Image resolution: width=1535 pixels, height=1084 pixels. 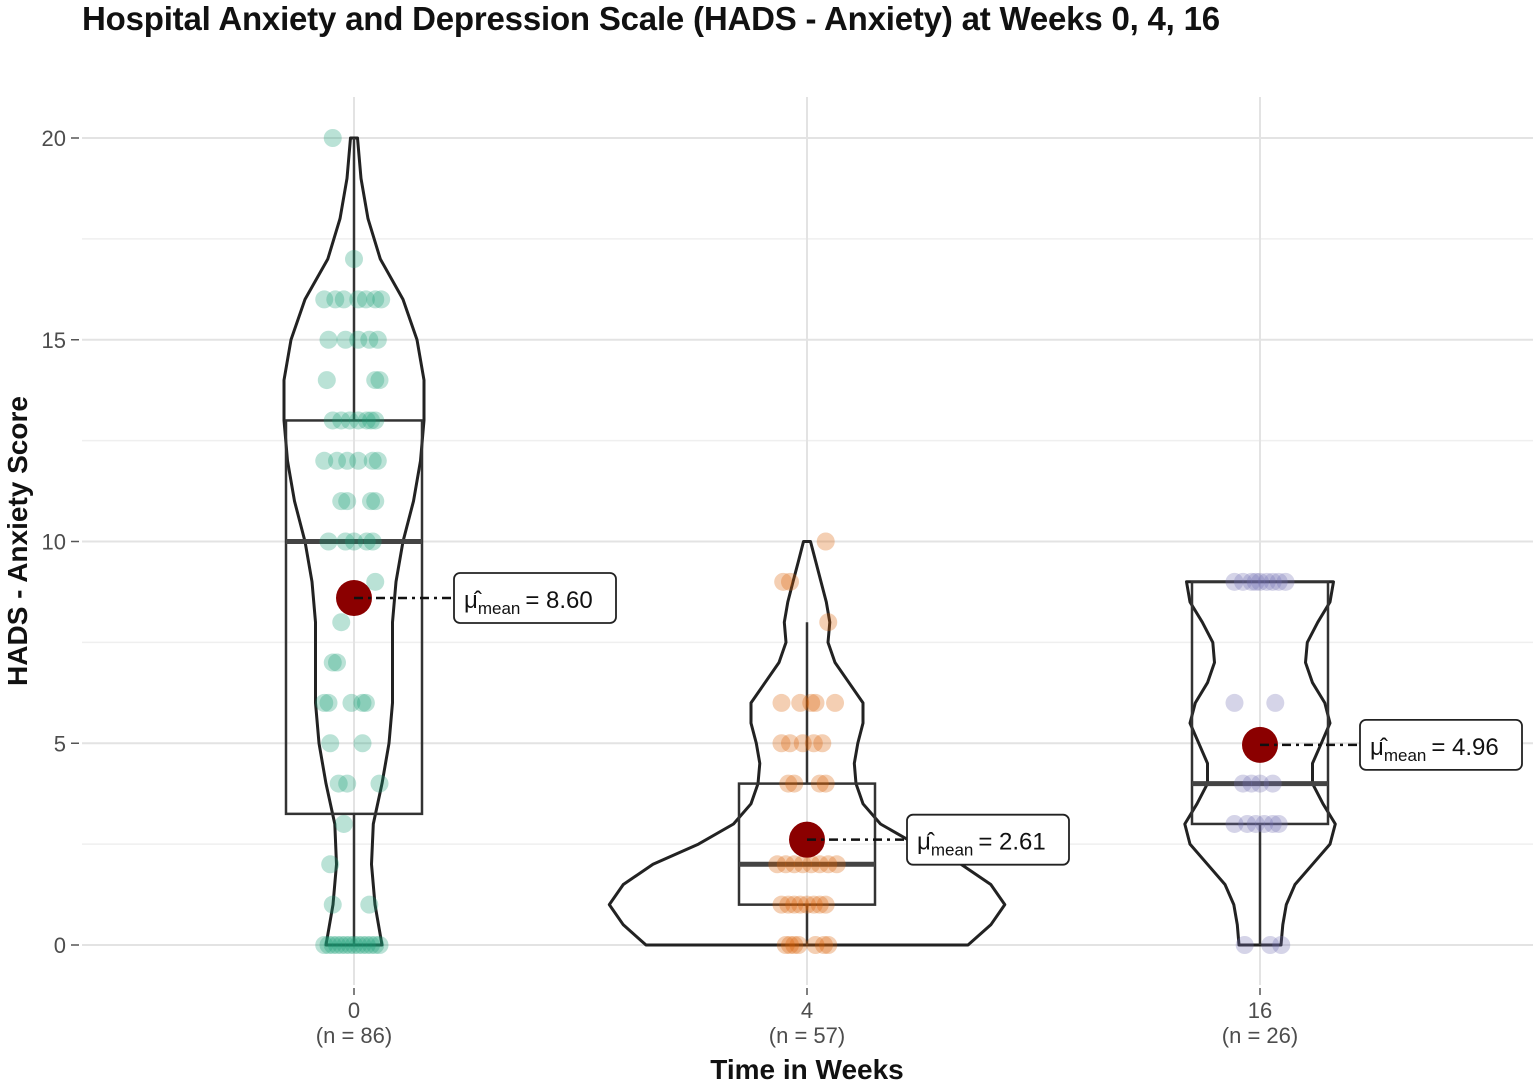 What do you see at coordinates (1260, 1035) in the screenshot?
I see `x-tick-n-label: (n = 26)` at bounding box center [1260, 1035].